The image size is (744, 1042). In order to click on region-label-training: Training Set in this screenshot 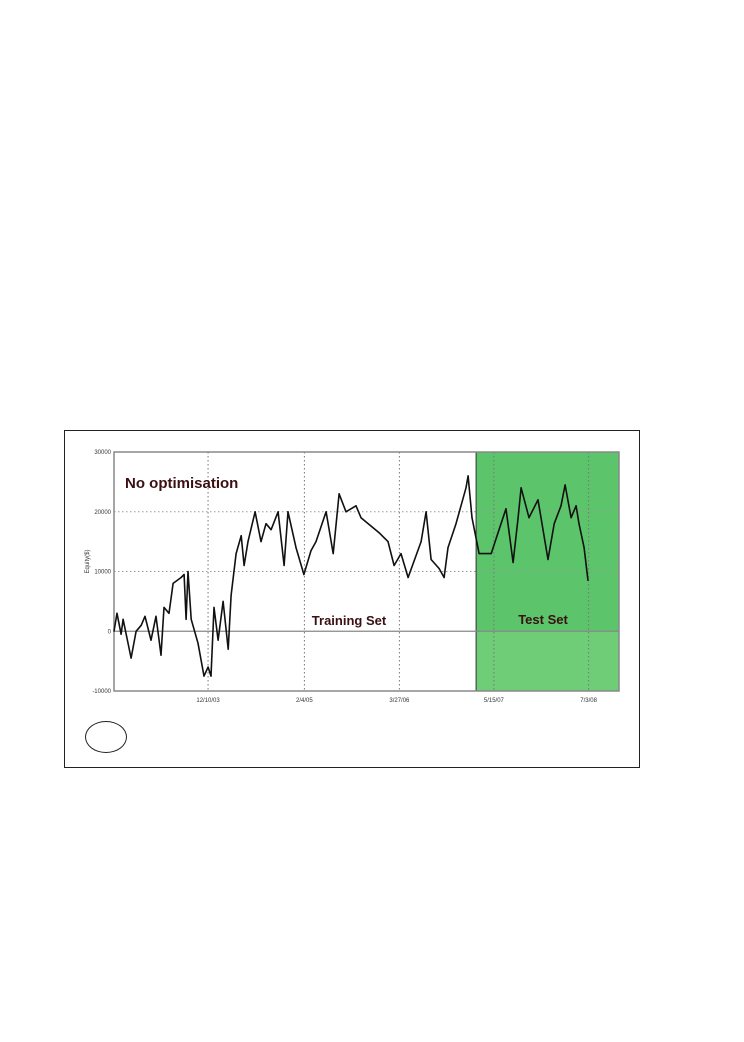, I will do `click(349, 620)`.